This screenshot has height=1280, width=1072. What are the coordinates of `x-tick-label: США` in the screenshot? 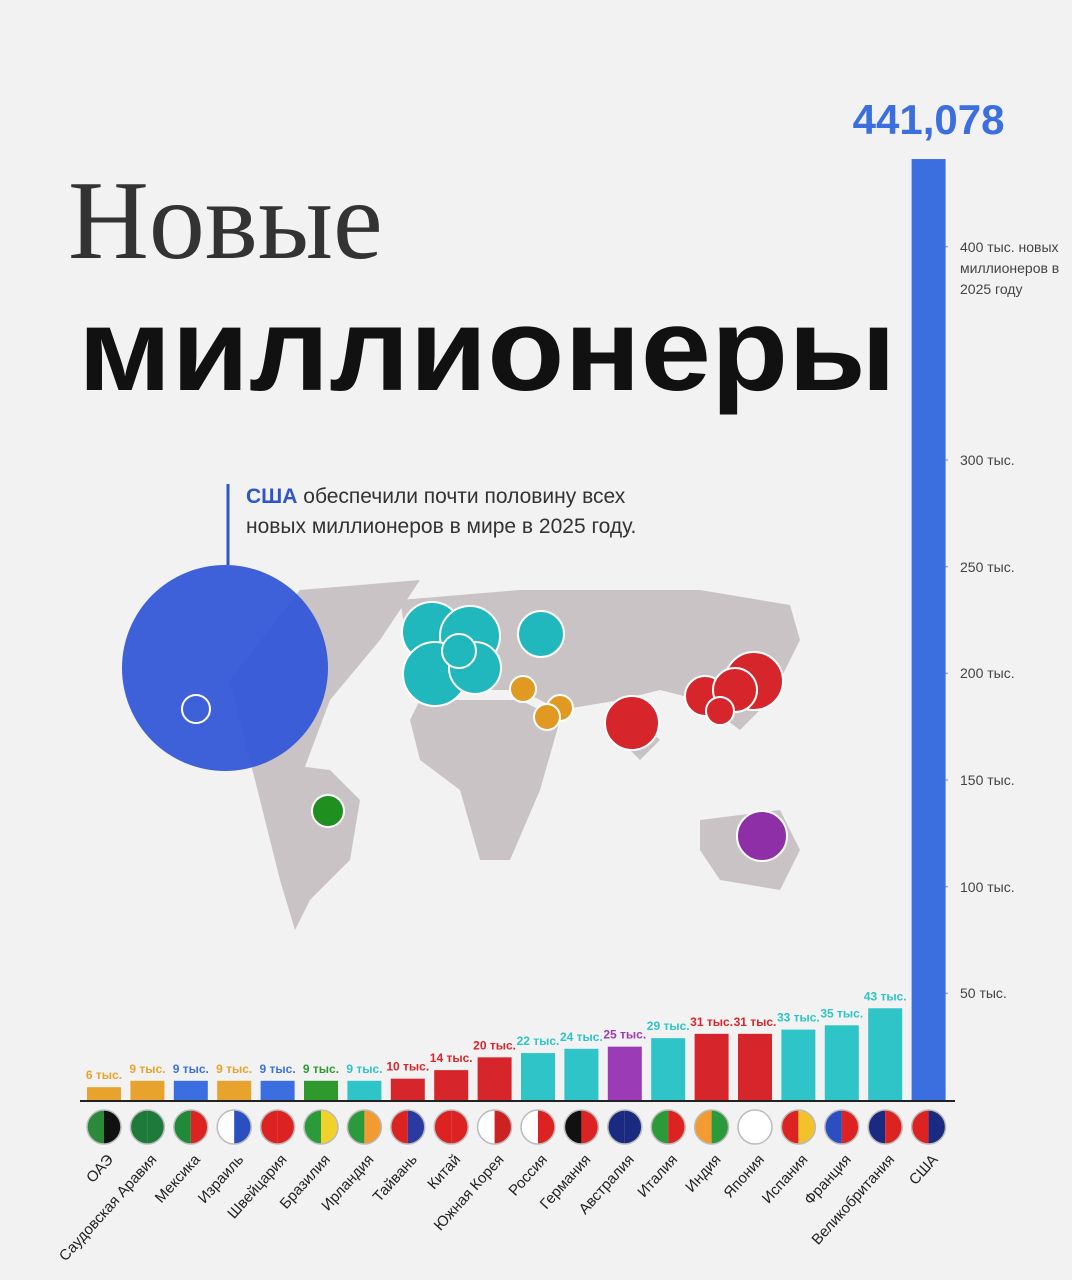 It's located at (924, 1169).